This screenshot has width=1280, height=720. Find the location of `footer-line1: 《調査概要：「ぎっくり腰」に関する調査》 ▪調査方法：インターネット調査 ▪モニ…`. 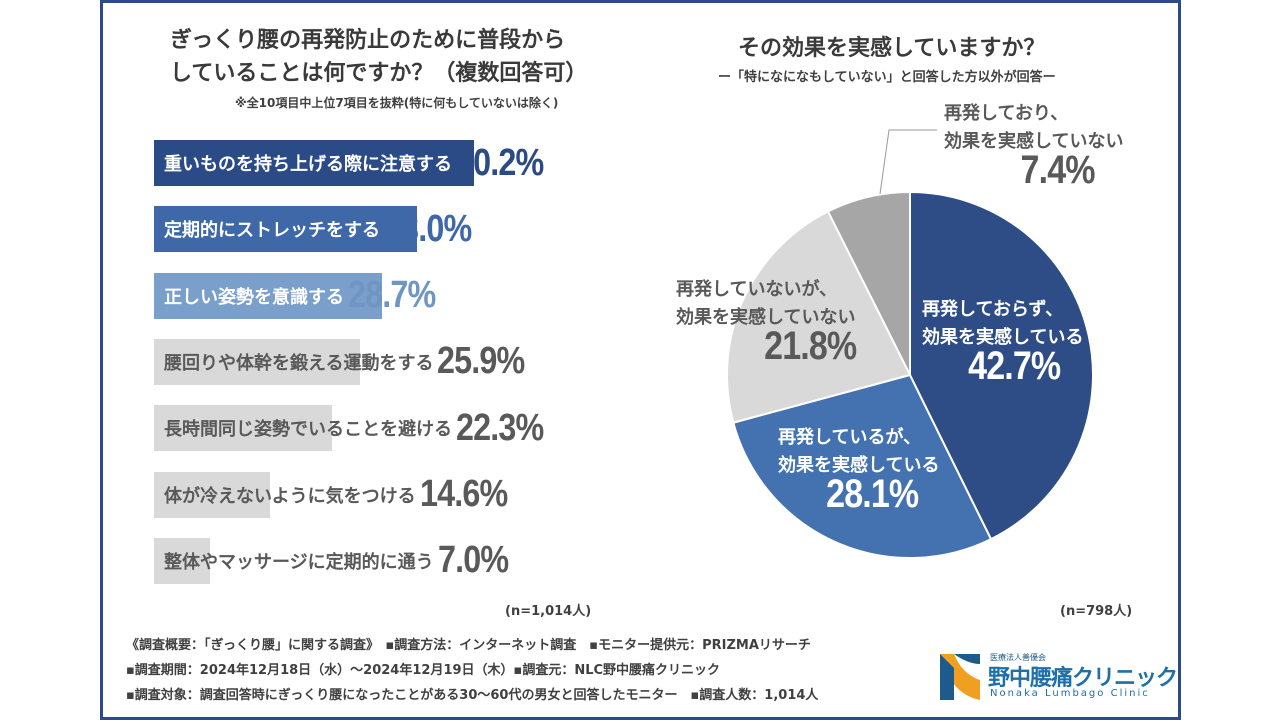

footer-line1: 《調査概要：「ぎっくり腰」に関する調査》 ▪調査方法：インターネット調査 ▪モニ… is located at coordinates (468, 645).